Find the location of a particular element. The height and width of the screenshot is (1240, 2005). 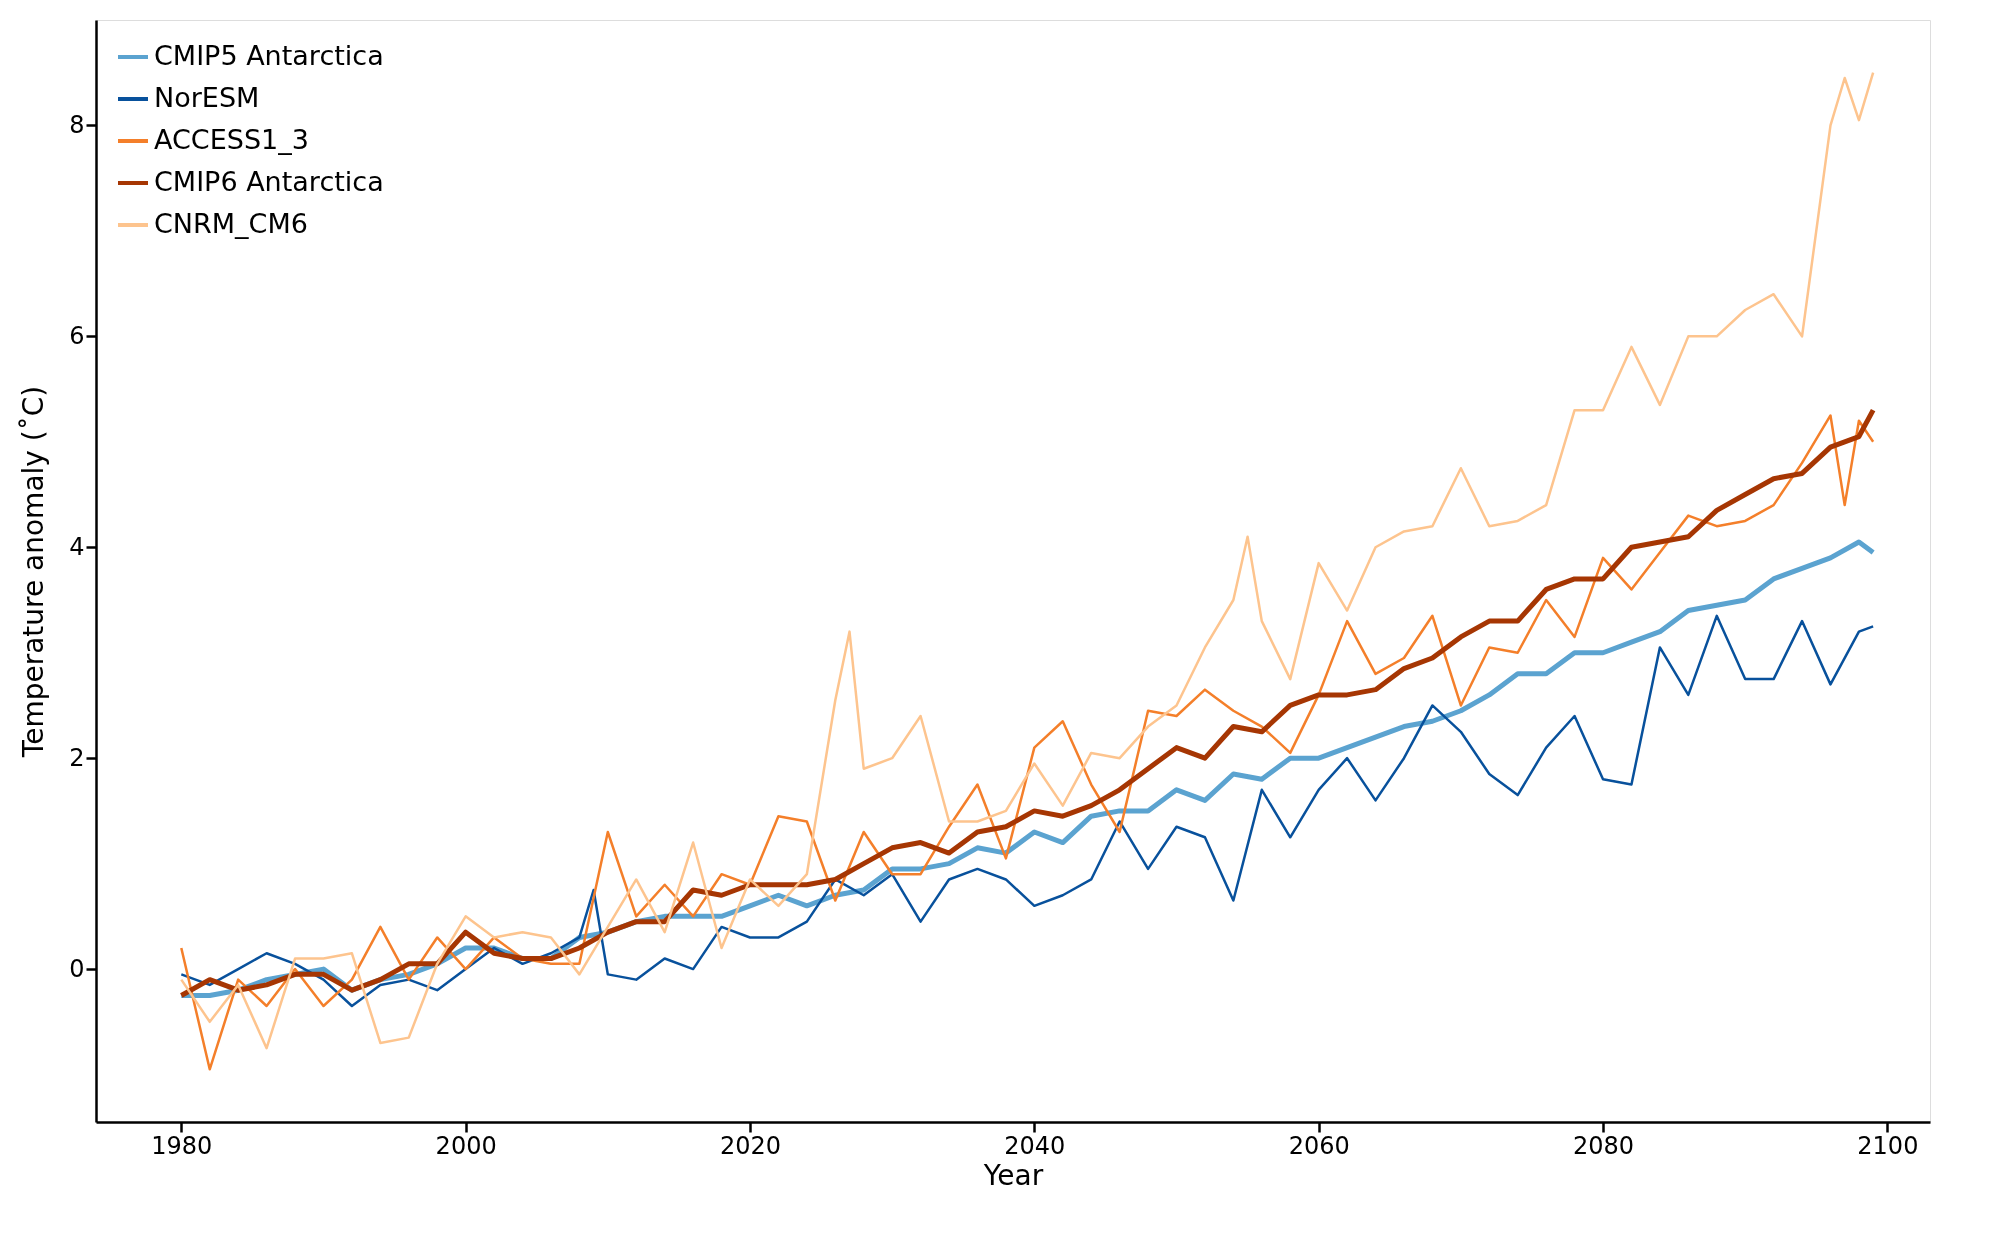

legend-label: NorESM is located at coordinates (207, 97).